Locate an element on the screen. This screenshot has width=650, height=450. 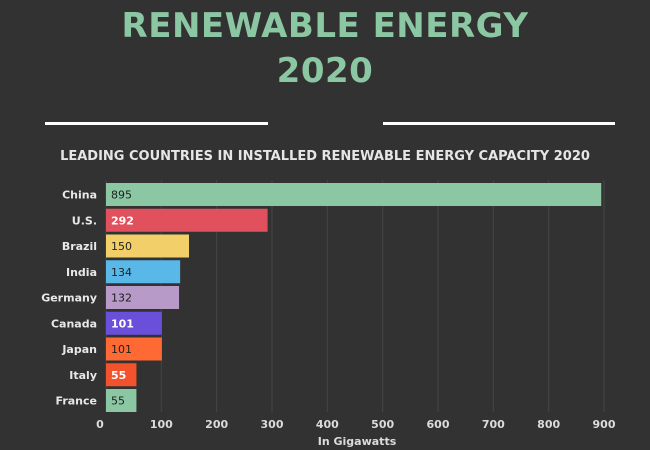
bar-value-label: 132 is located at coordinates (121, 298).